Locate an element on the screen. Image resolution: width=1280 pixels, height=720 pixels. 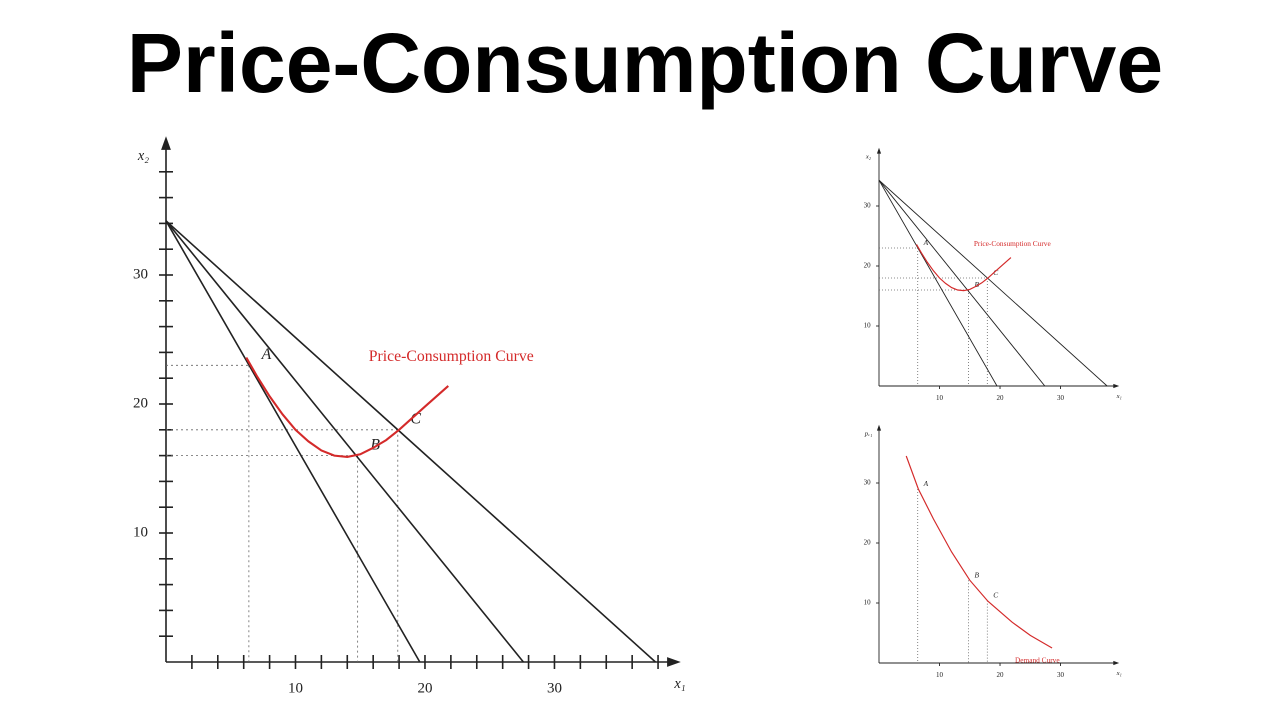
page-title: Price-Consumption Curve is located at coordinates (645, 63).